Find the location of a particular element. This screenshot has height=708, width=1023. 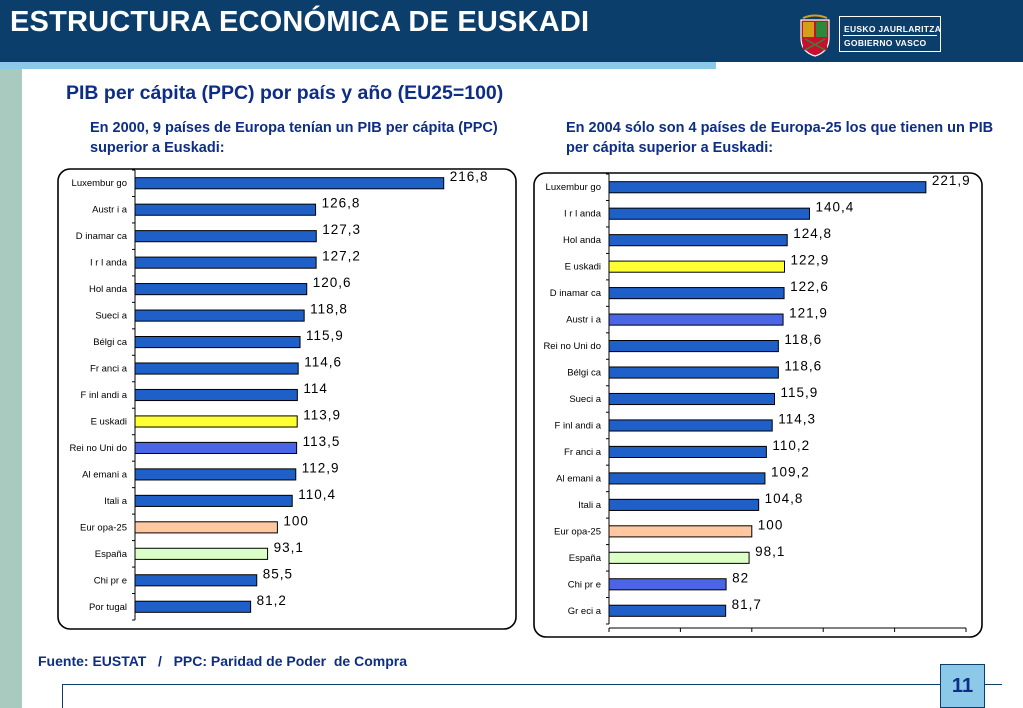

value-label: 85,5 is located at coordinates (278, 573).